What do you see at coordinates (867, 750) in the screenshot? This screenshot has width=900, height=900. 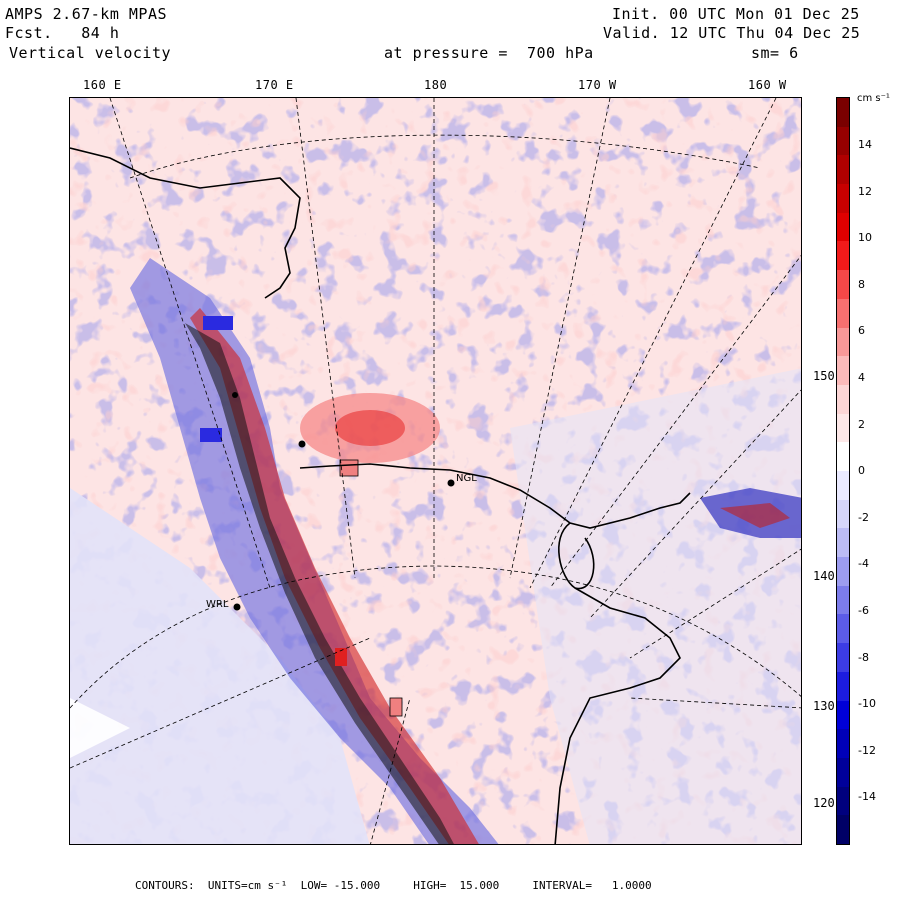 I see `colorbar-tick-label: -12` at bounding box center [867, 750].